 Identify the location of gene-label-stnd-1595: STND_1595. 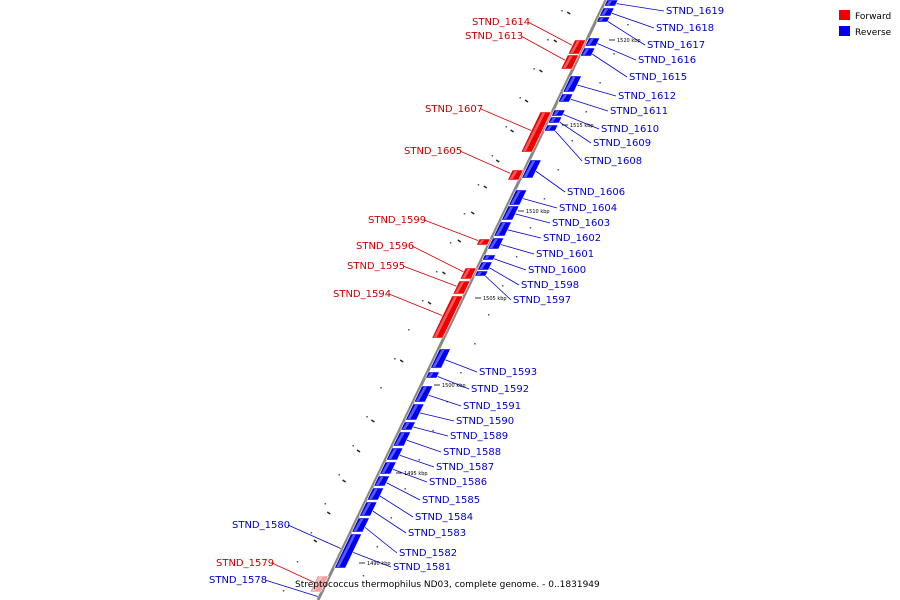
(376, 266).